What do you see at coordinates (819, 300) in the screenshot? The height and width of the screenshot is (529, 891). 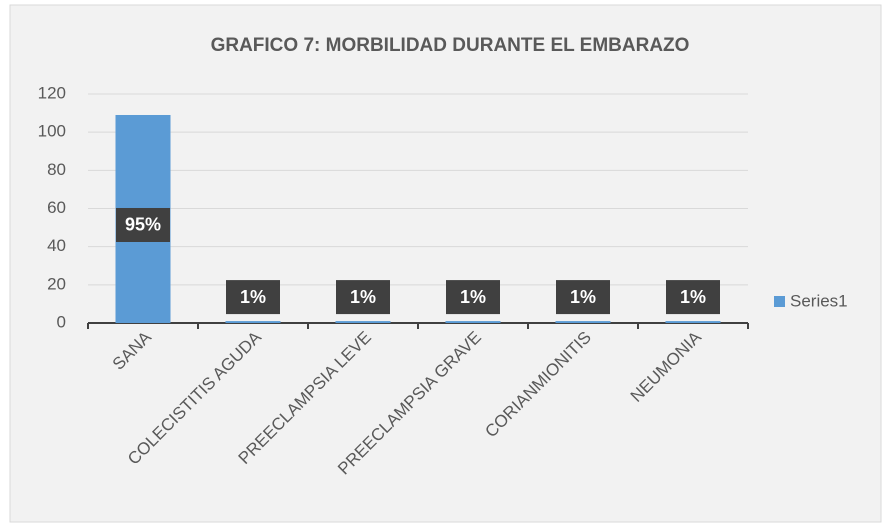 I see `legend-label: Series1` at bounding box center [819, 300].